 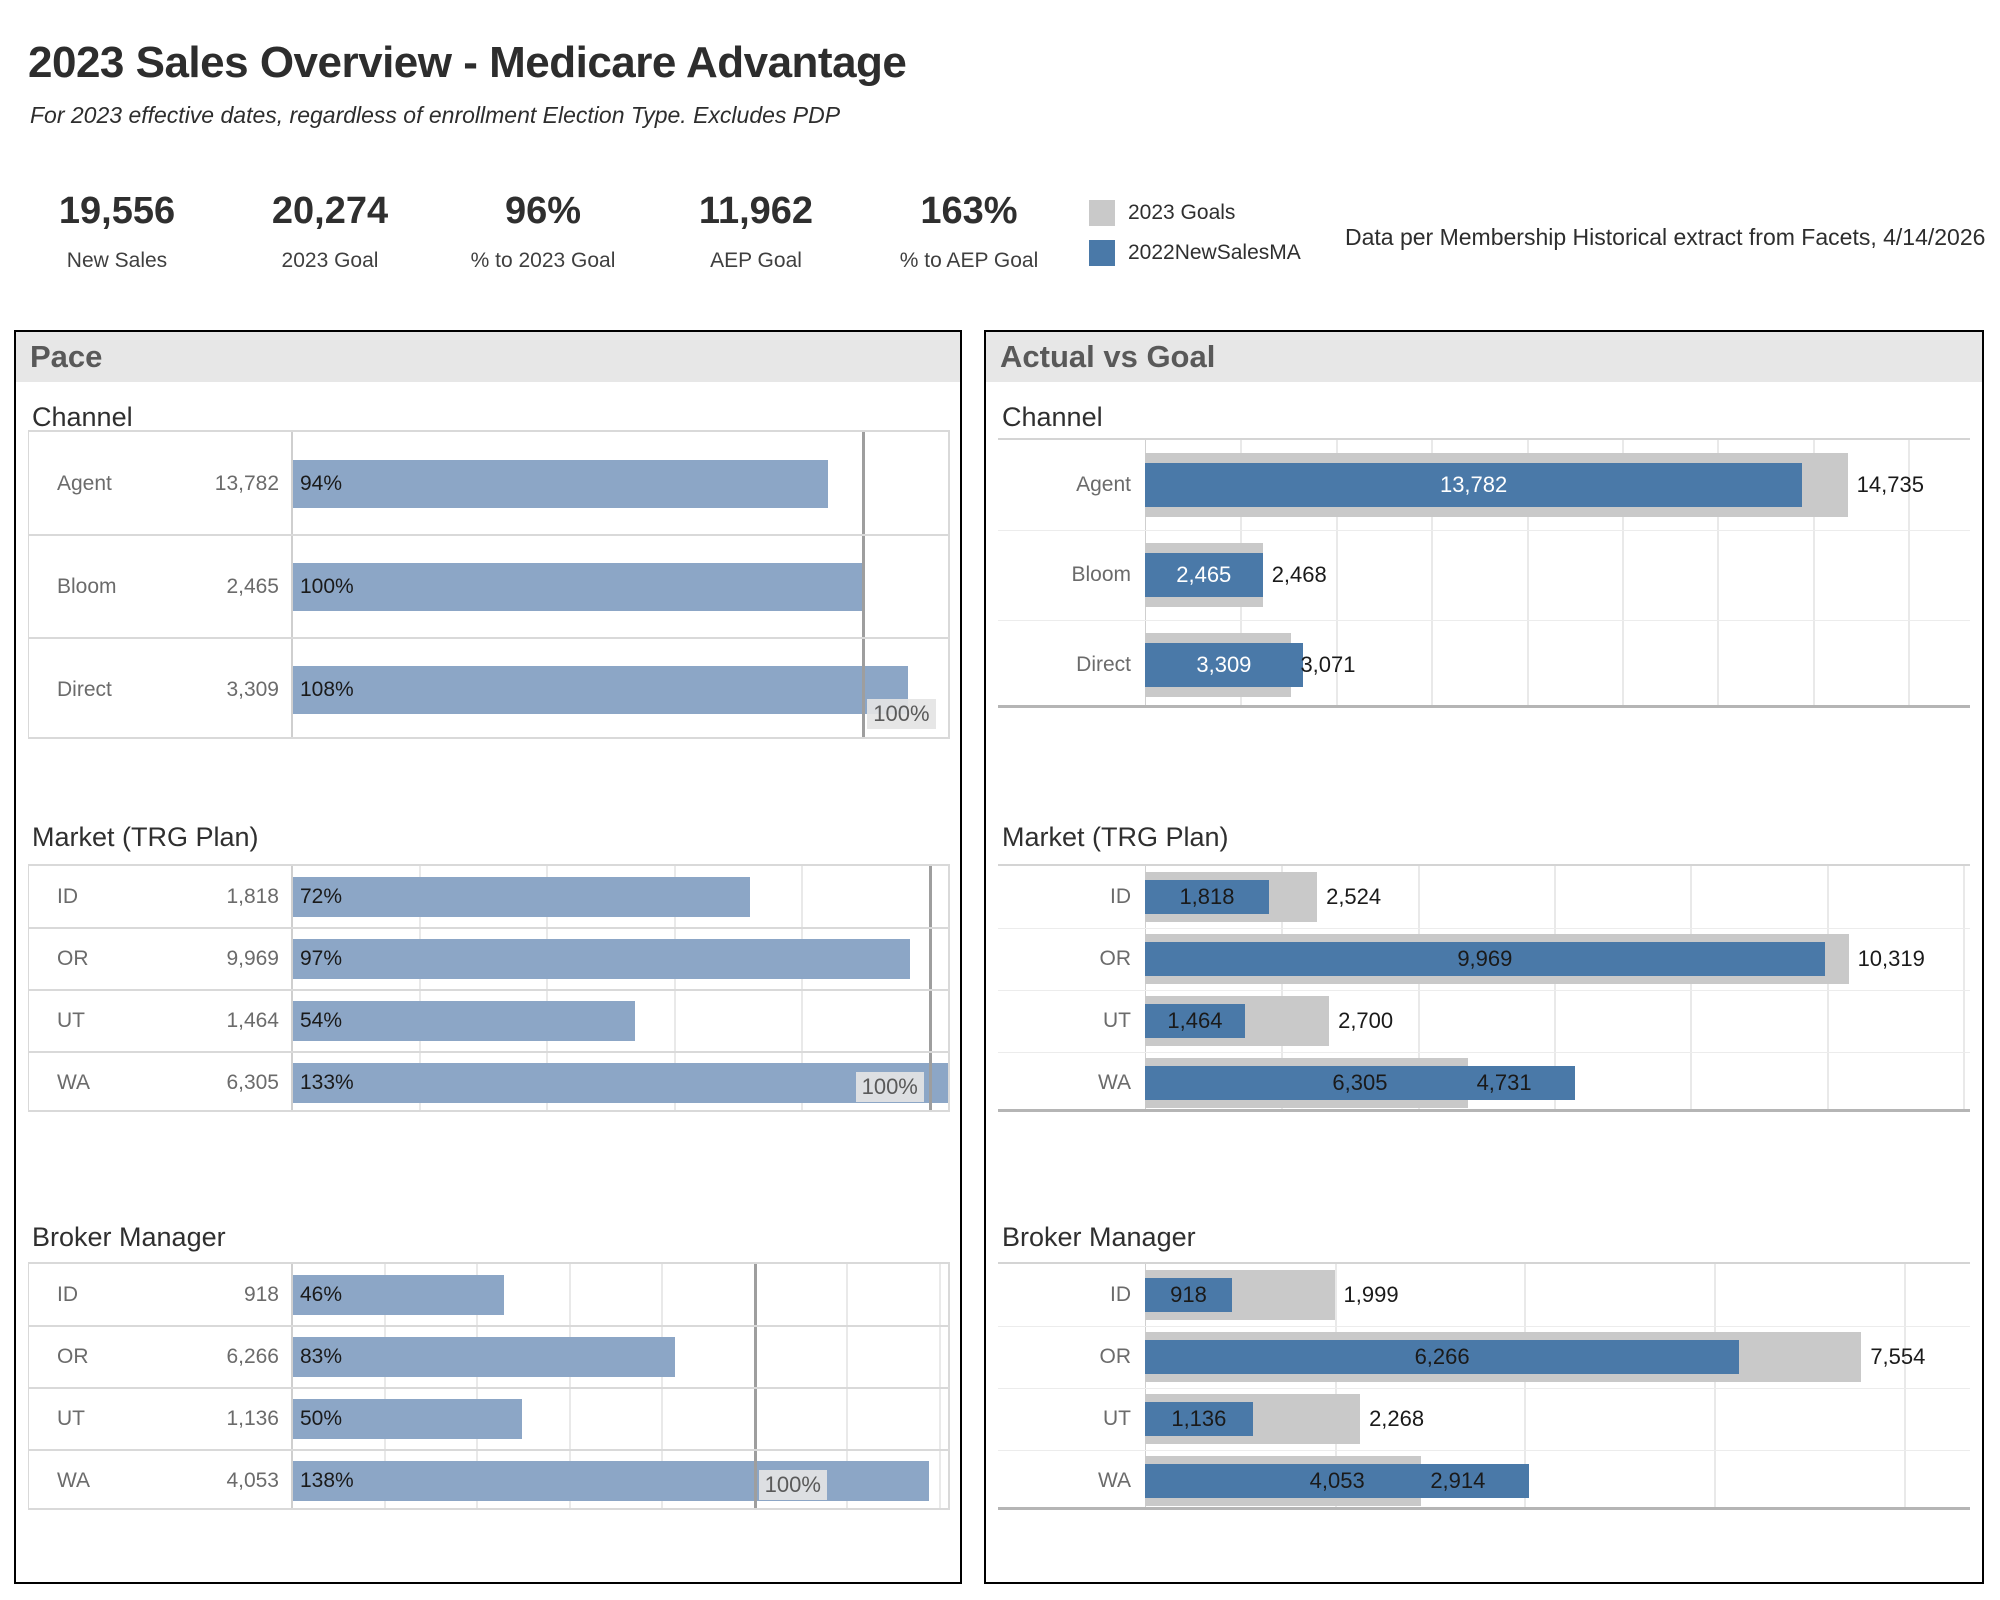 What do you see at coordinates (1099, 1237) in the screenshot?
I see `avg-section-title: Broker Manager` at bounding box center [1099, 1237].